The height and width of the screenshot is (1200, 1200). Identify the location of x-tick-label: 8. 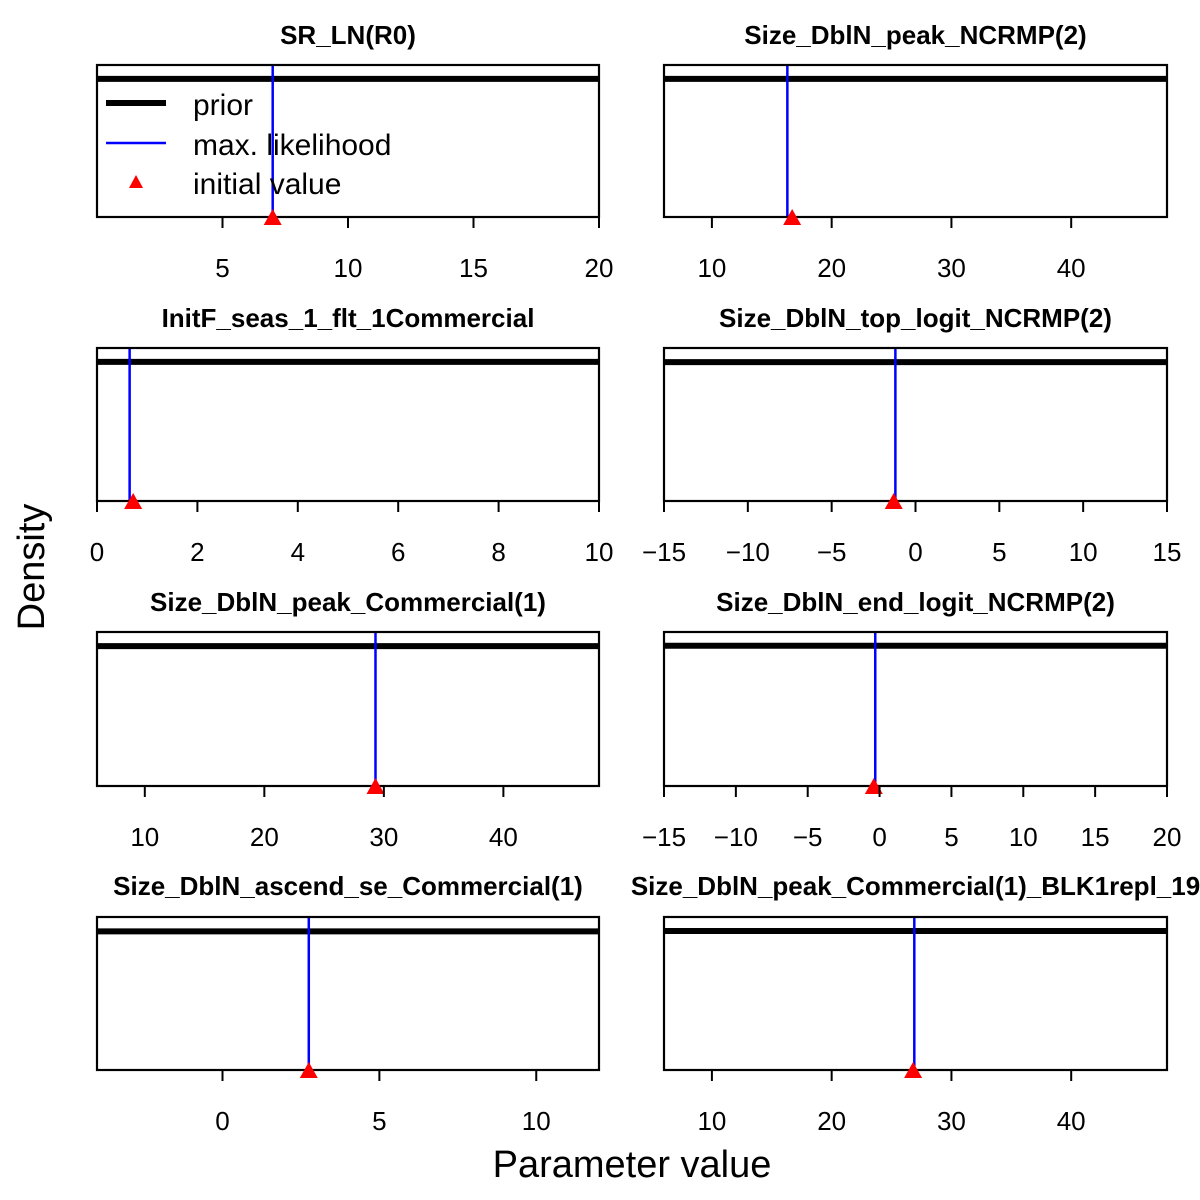
(498, 552).